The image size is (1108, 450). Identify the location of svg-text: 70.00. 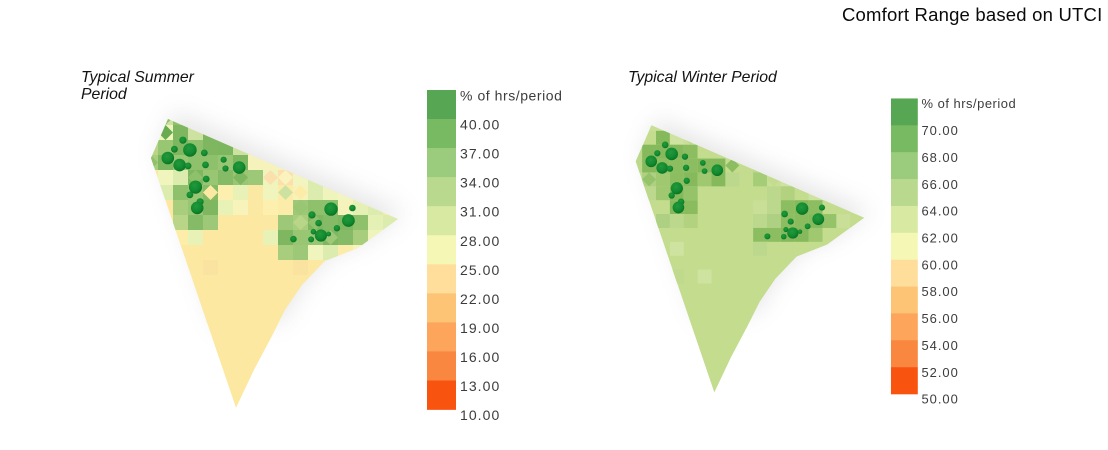
(940, 130).